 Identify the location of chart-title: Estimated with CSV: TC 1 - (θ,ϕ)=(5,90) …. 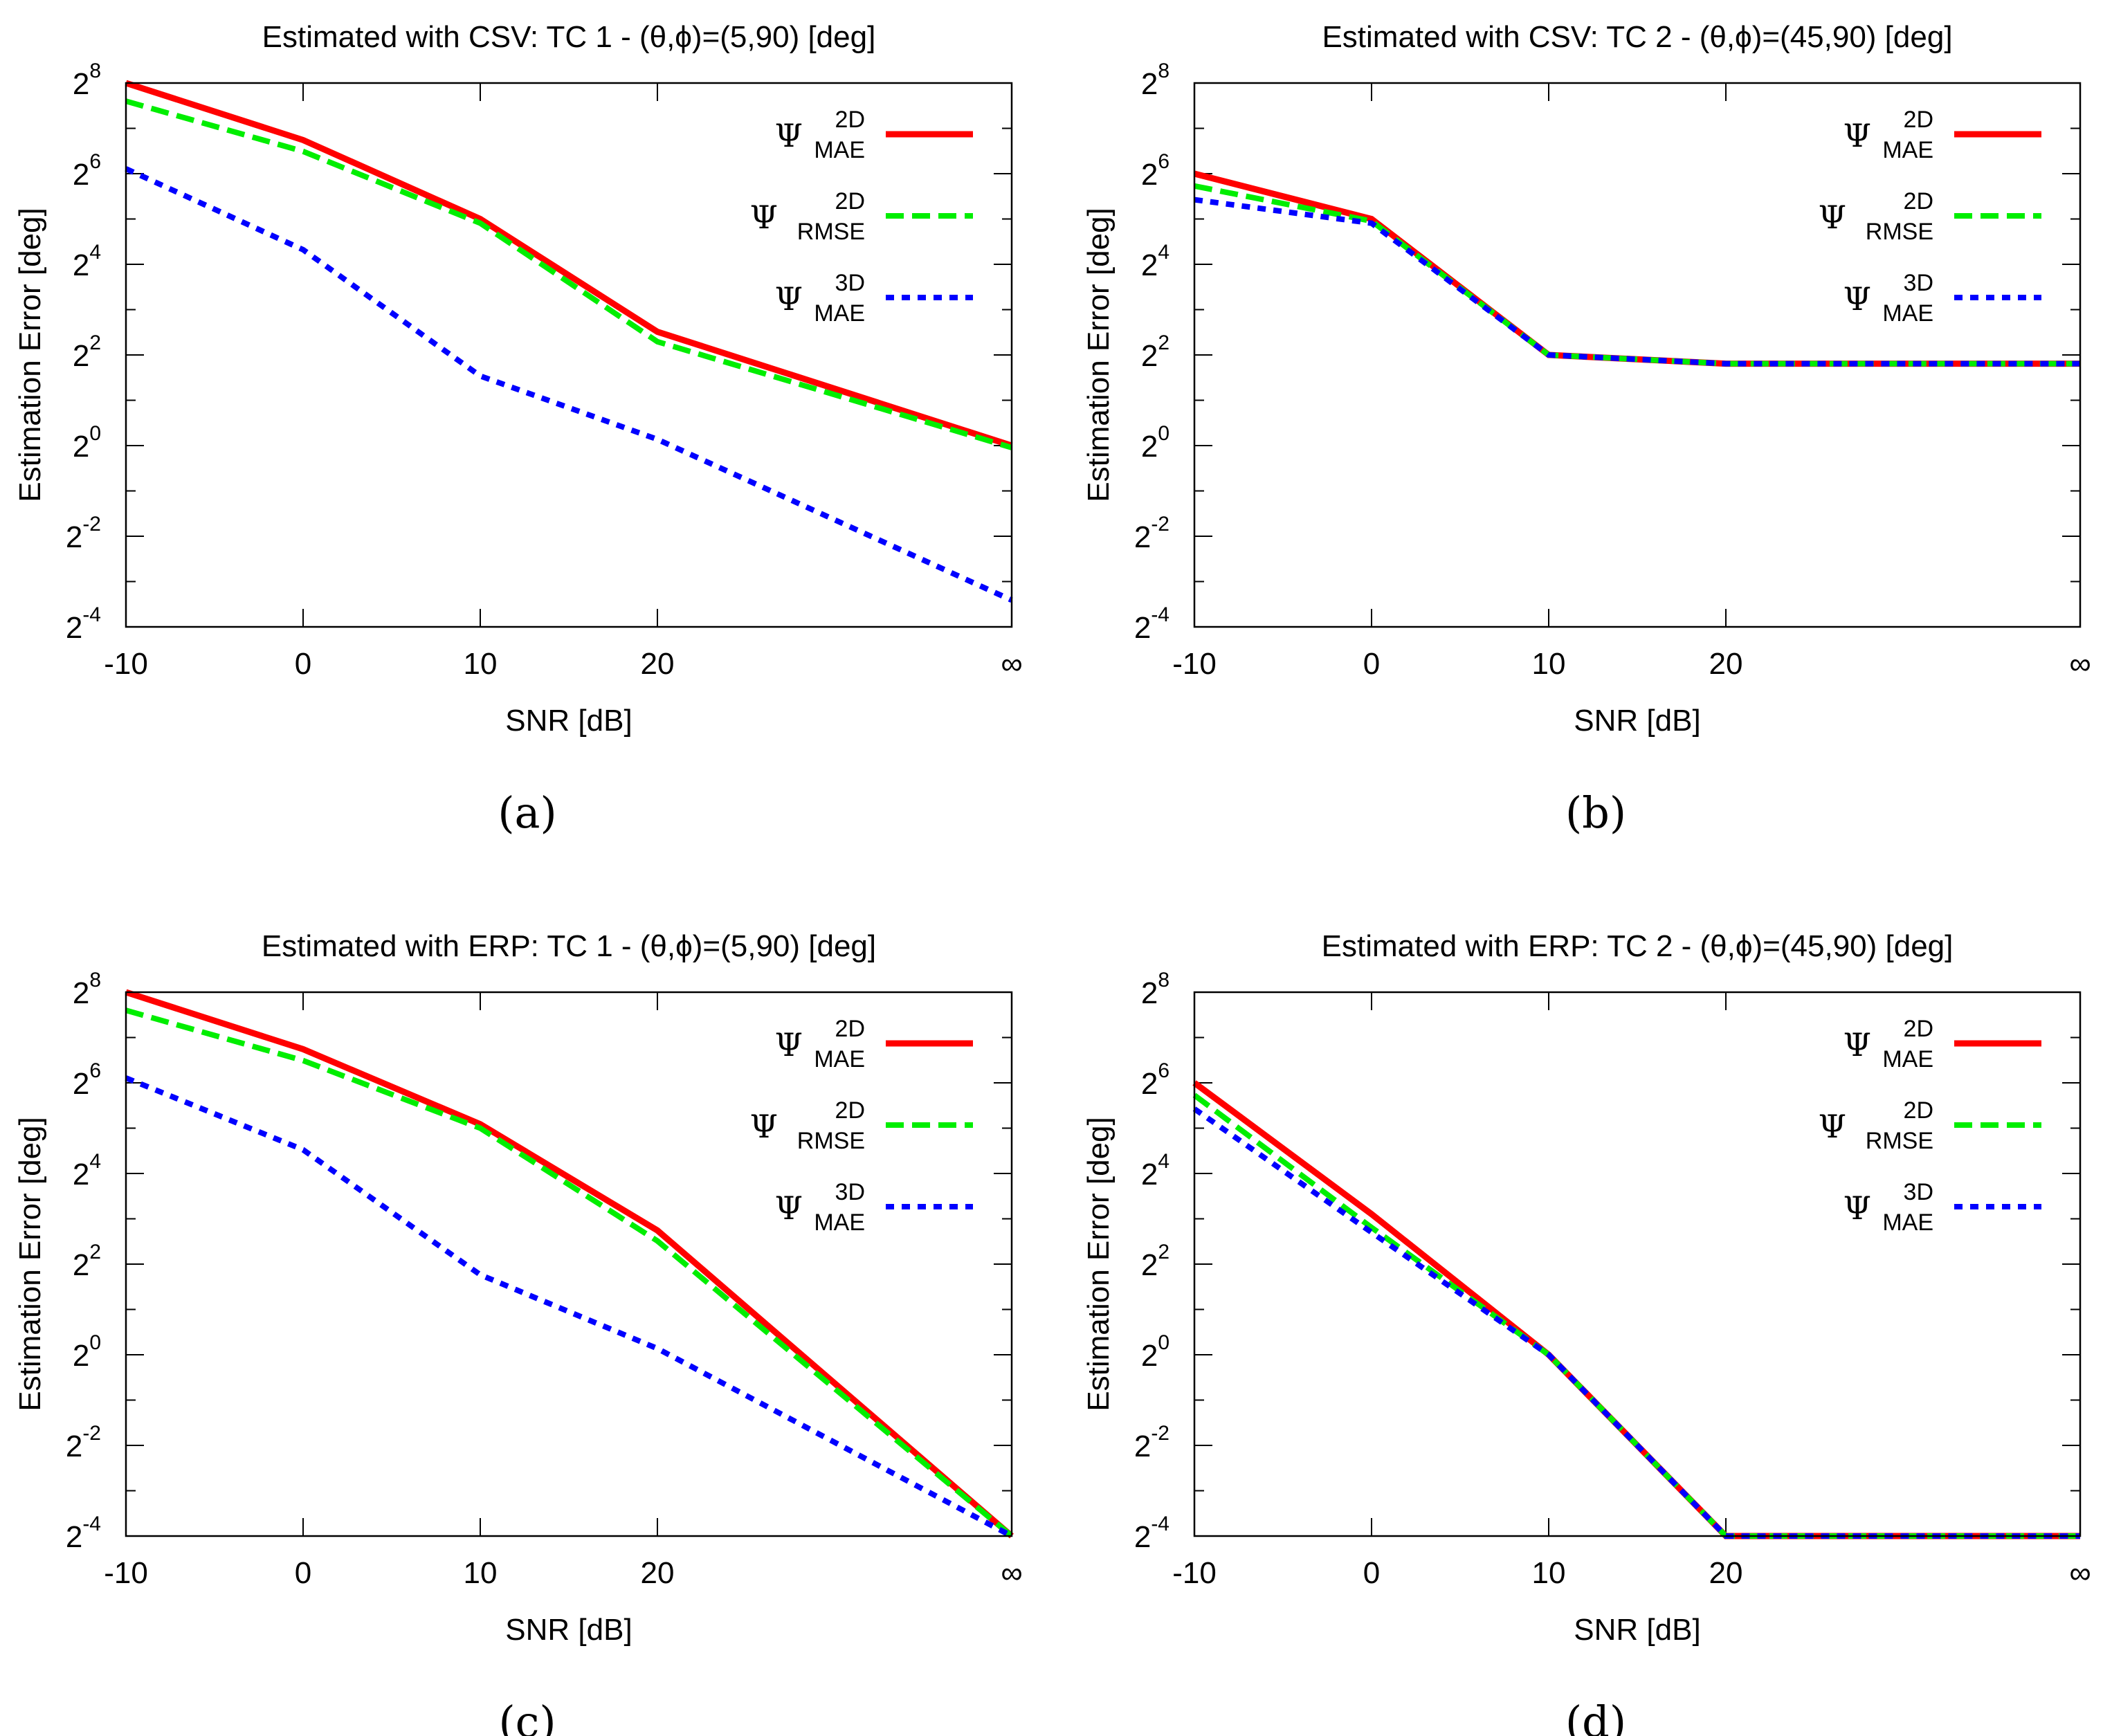
(569, 37).